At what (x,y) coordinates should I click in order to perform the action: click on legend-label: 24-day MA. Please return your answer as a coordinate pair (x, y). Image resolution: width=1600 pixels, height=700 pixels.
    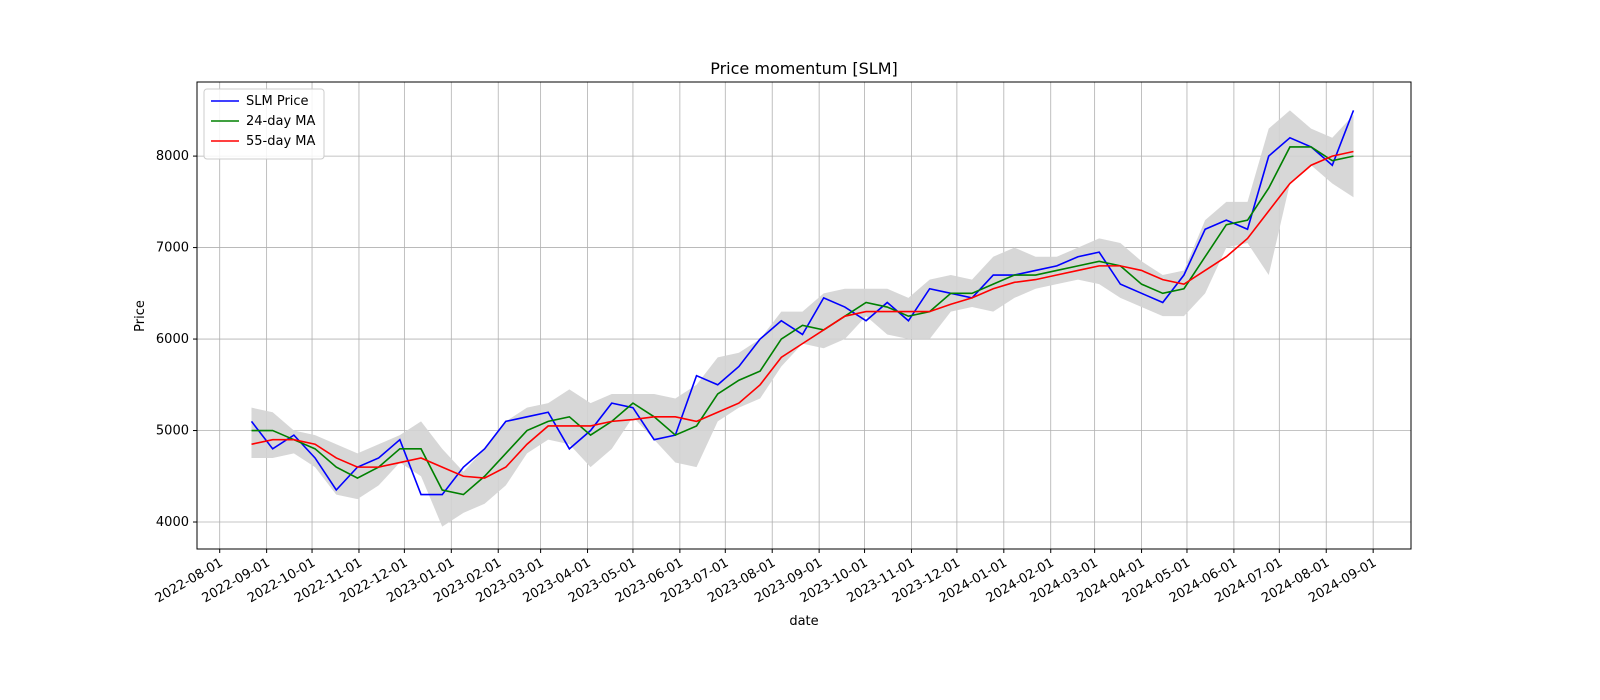
    Looking at the image, I should click on (280, 121).